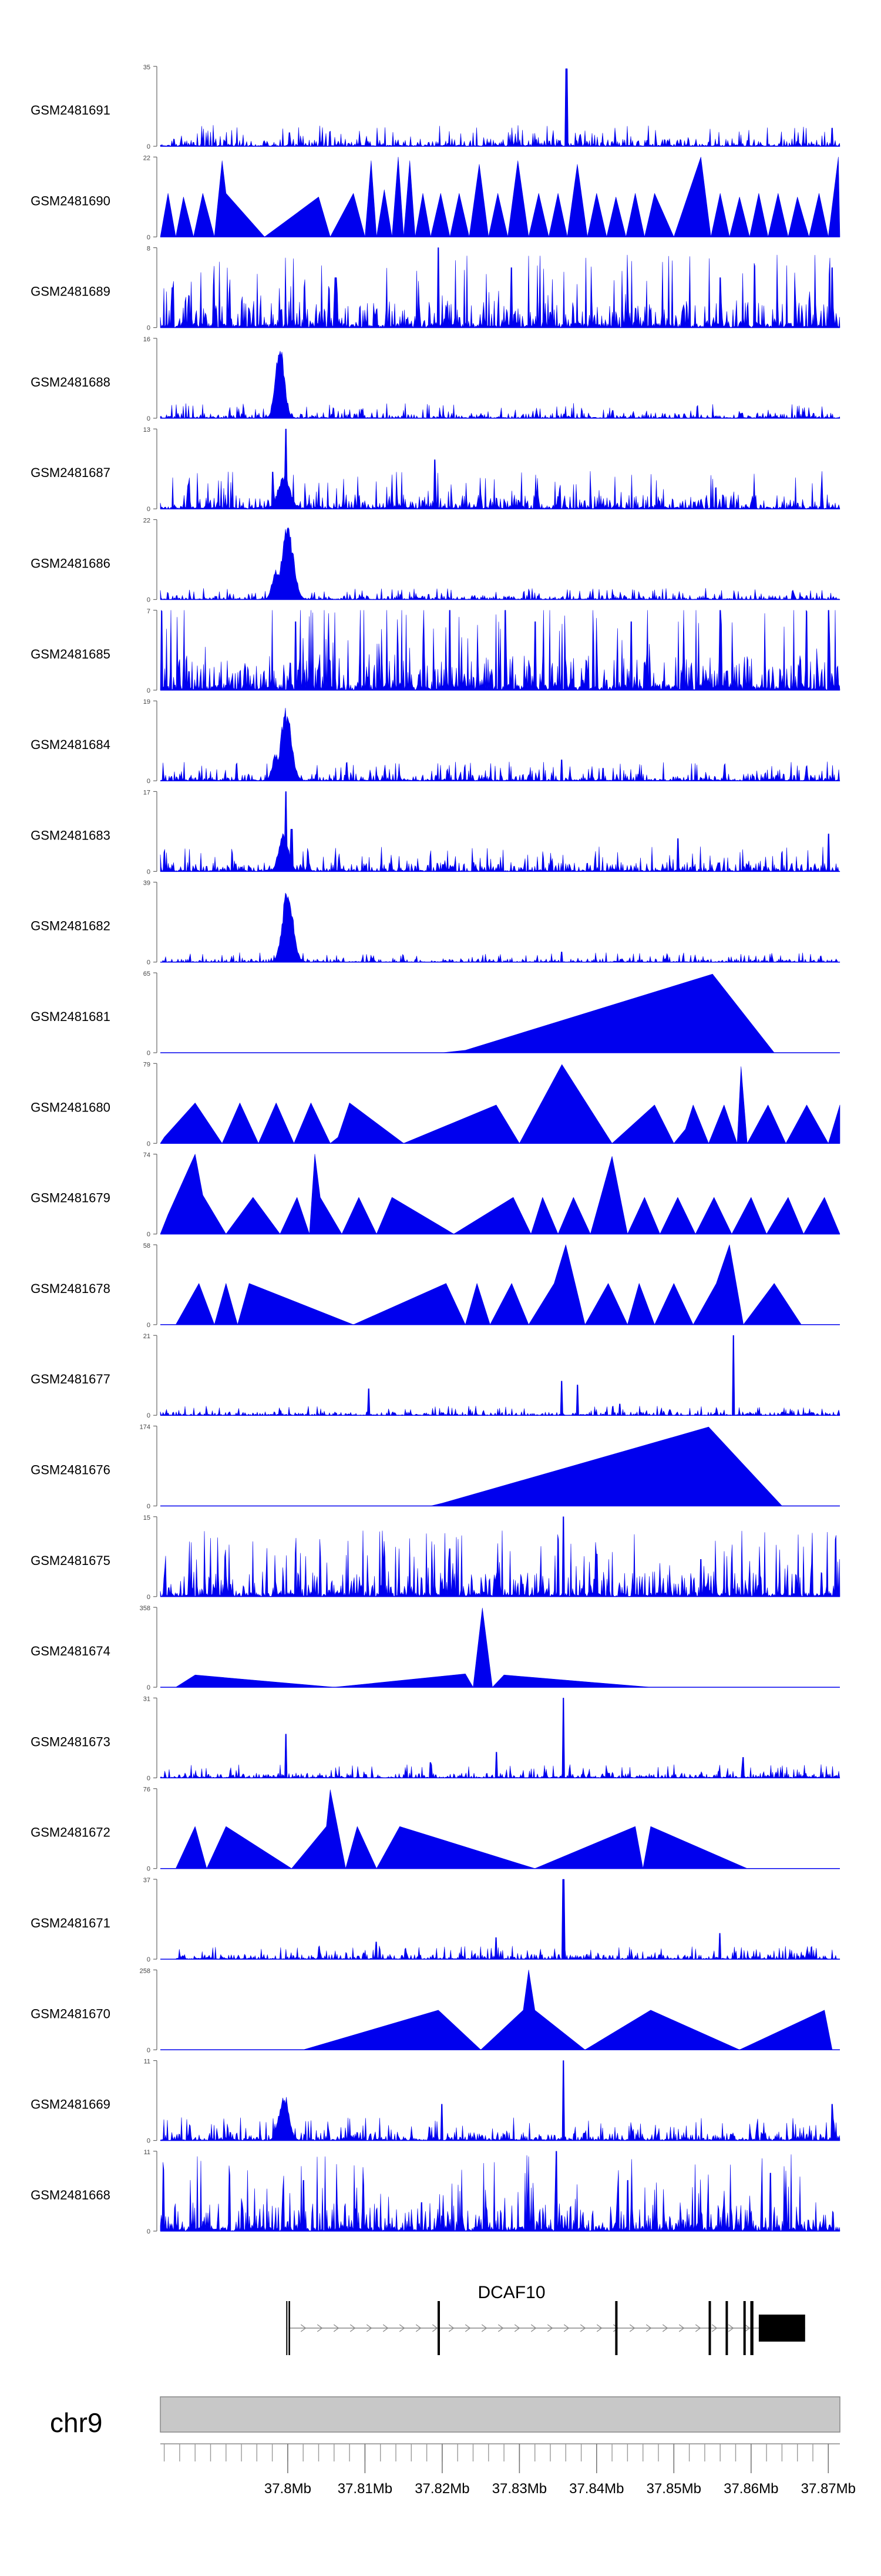  Describe the element at coordinates (500, 1375) in the screenshot. I see `coverage-area-GSM2481677` at that location.